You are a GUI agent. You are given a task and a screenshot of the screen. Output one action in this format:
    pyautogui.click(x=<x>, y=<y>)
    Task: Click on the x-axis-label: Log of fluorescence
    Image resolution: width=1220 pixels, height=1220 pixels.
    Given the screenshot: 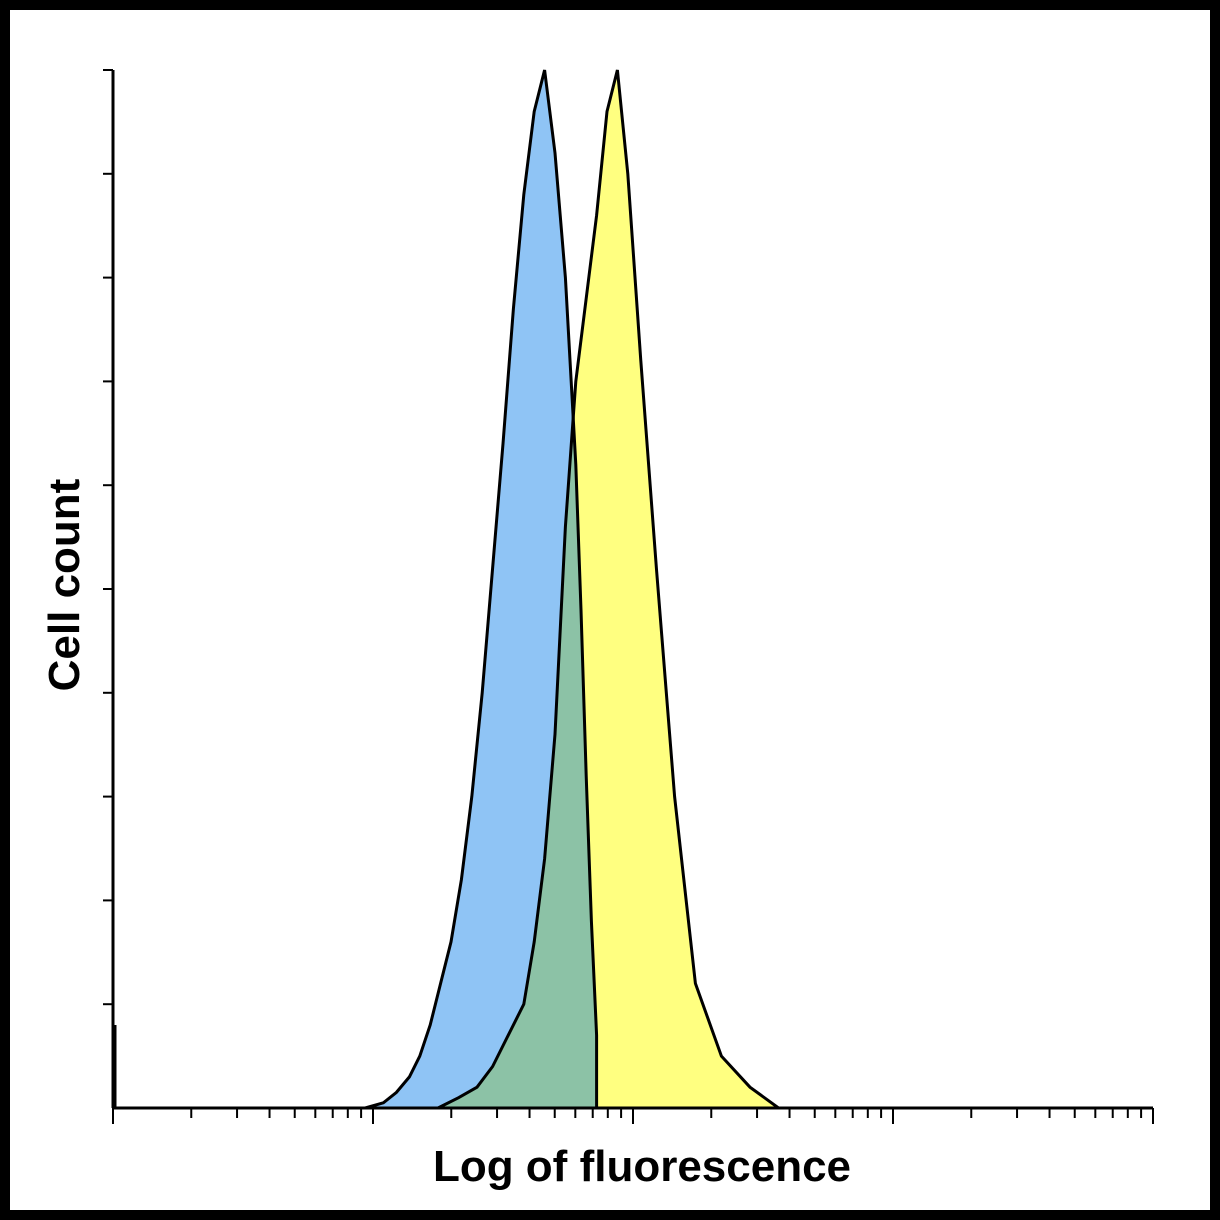 What is the action you would take?
    pyautogui.click(x=642, y=1166)
    